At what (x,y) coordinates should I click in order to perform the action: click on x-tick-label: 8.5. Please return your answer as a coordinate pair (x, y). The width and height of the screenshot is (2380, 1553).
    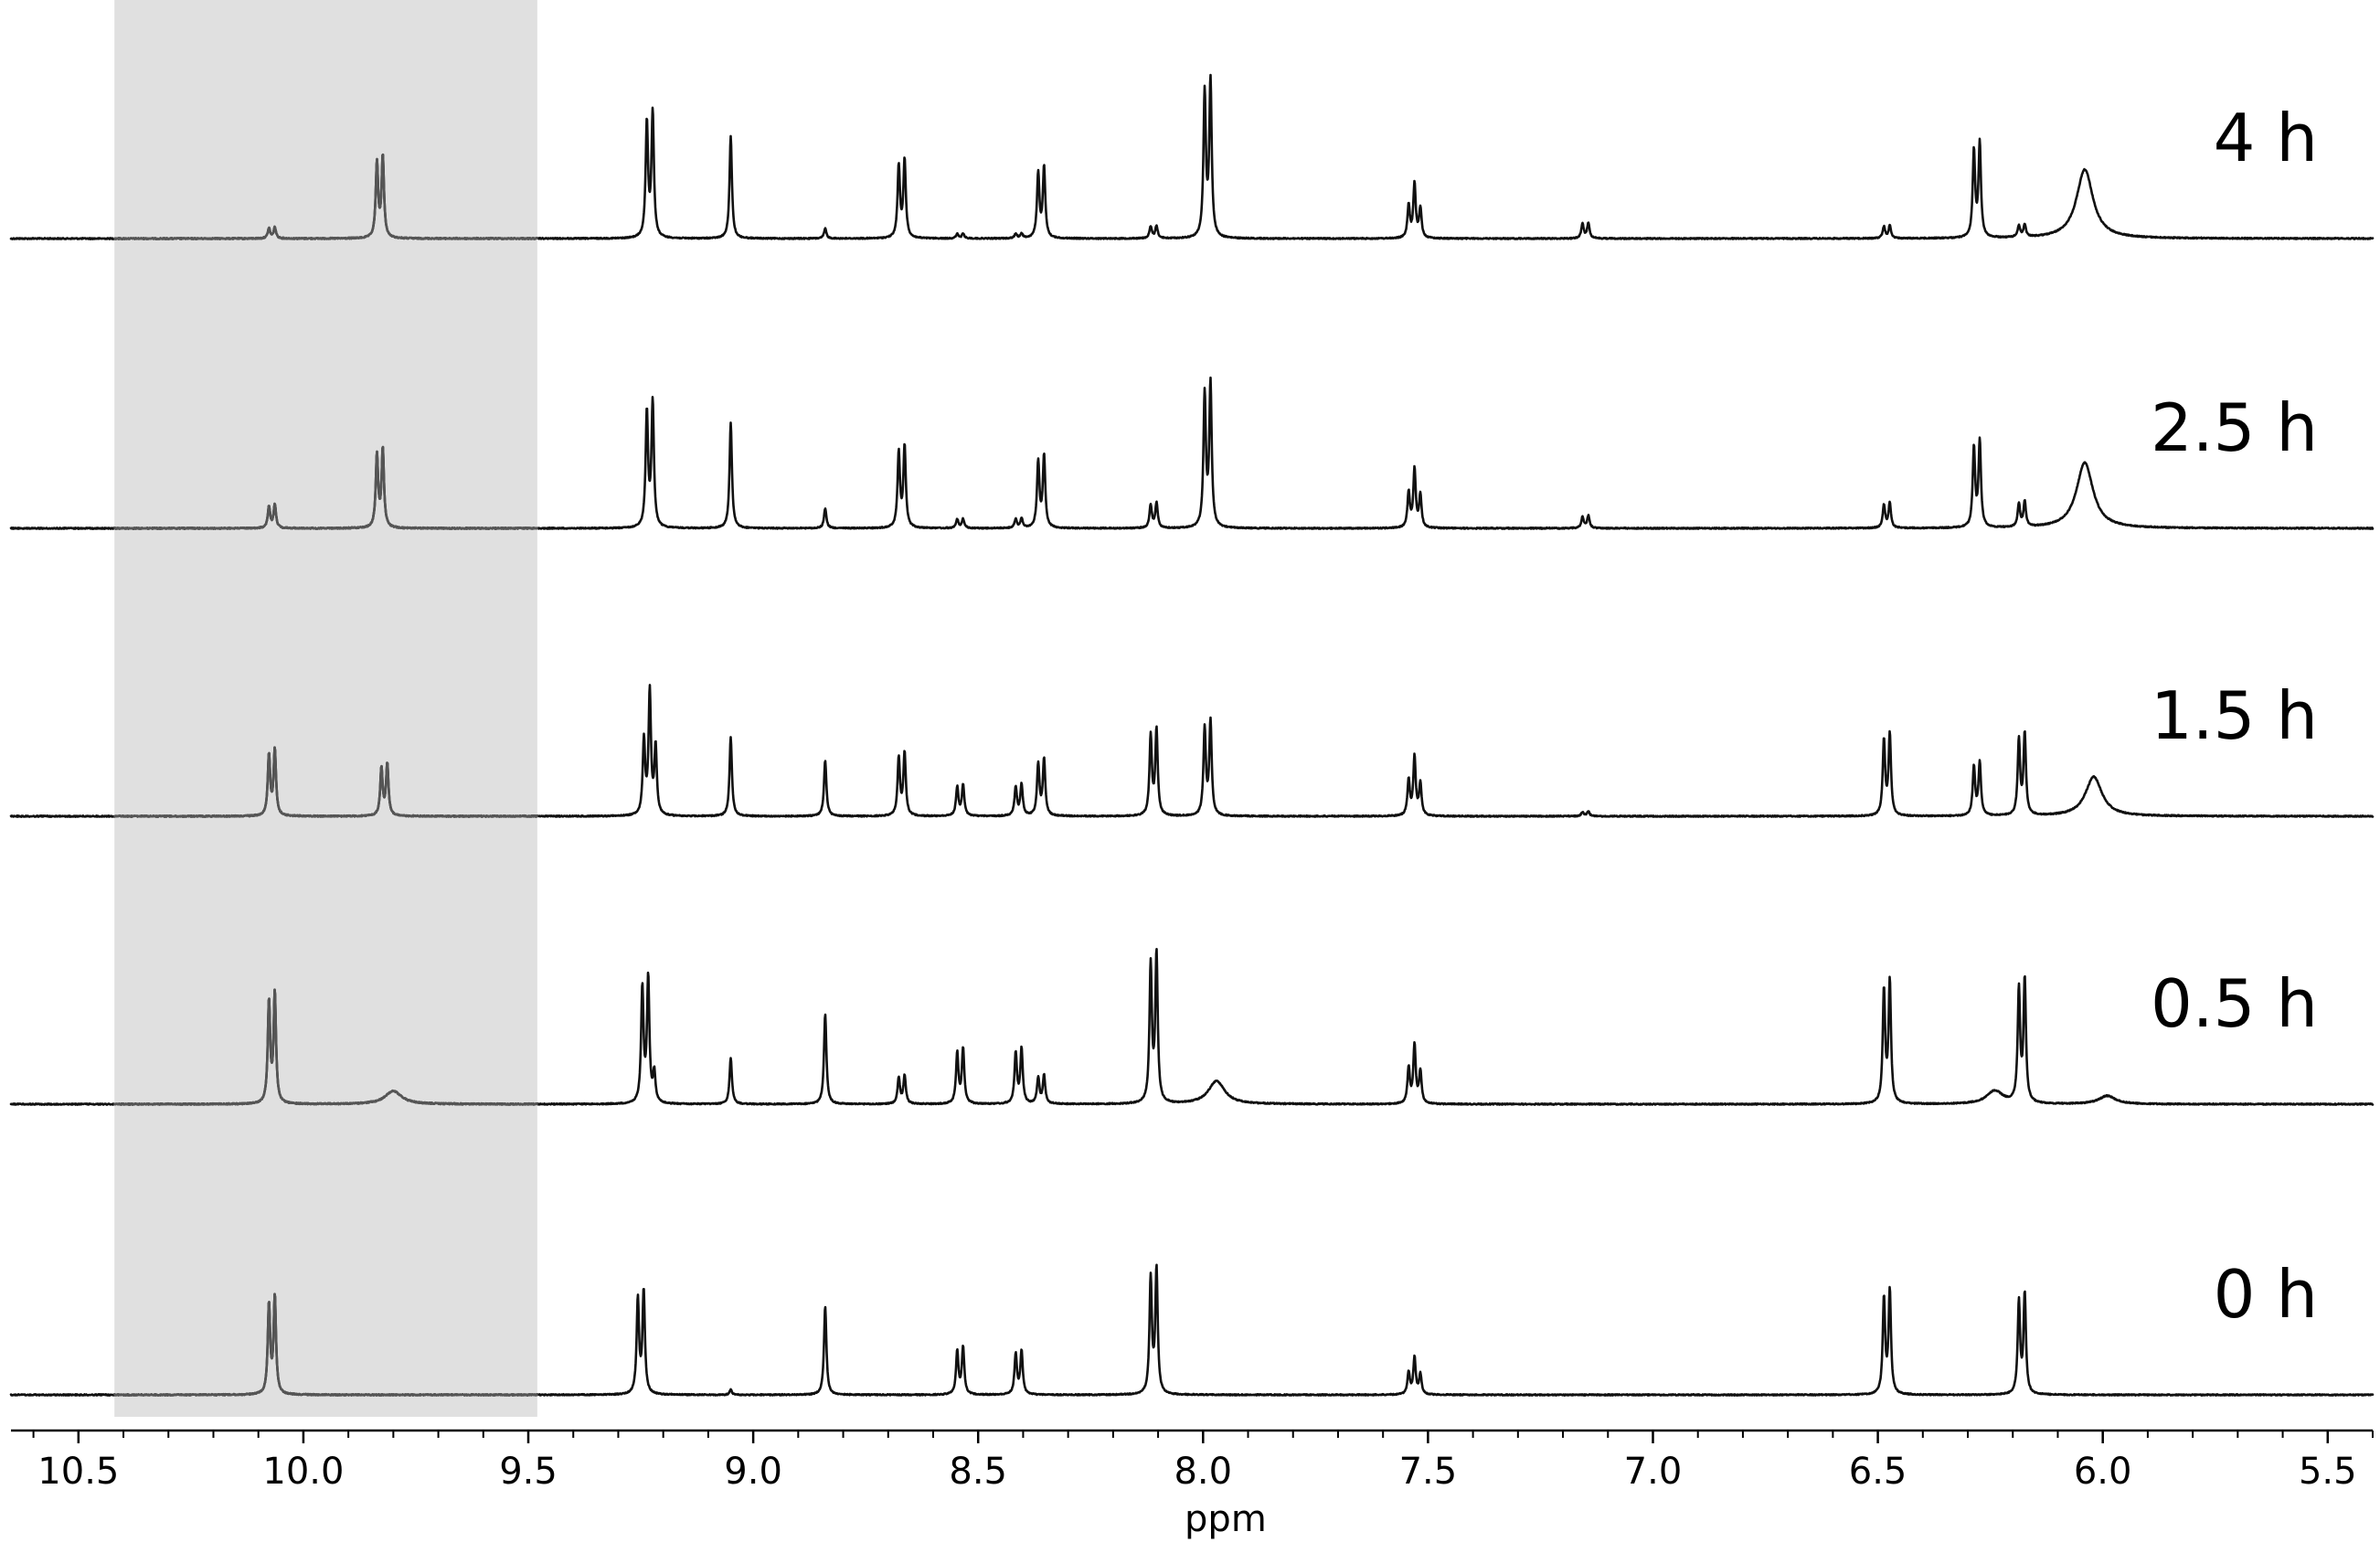
    Looking at the image, I should click on (978, 1472).